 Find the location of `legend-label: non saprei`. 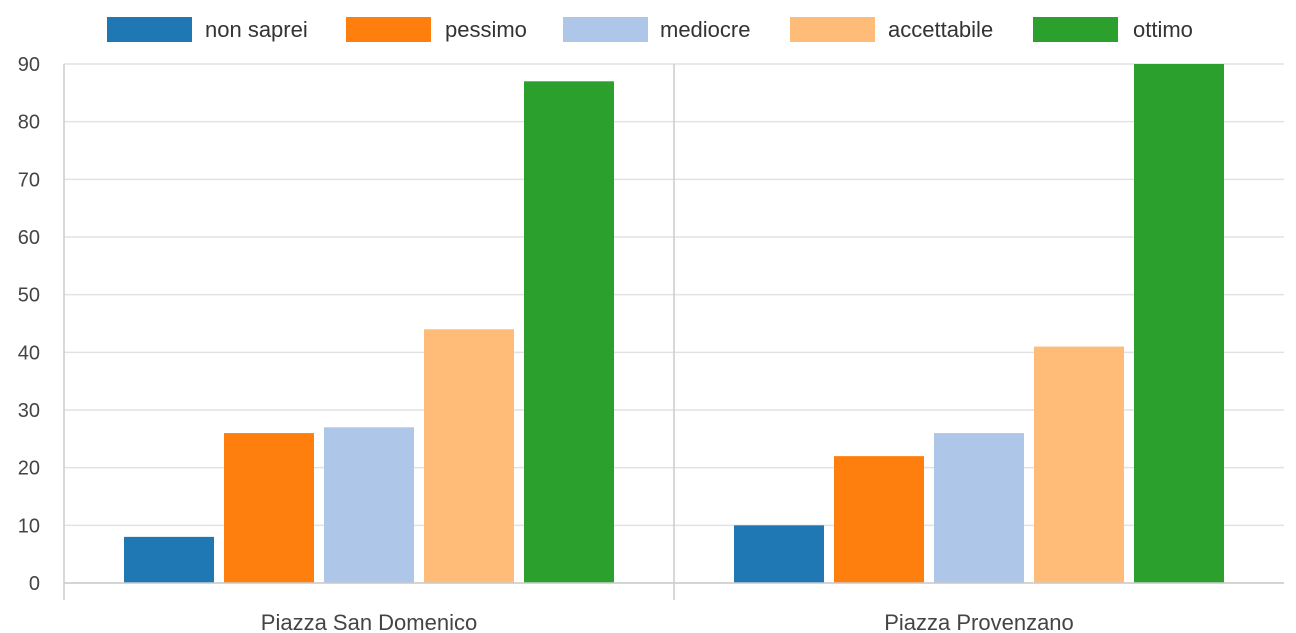

legend-label: non saprei is located at coordinates (256, 29).